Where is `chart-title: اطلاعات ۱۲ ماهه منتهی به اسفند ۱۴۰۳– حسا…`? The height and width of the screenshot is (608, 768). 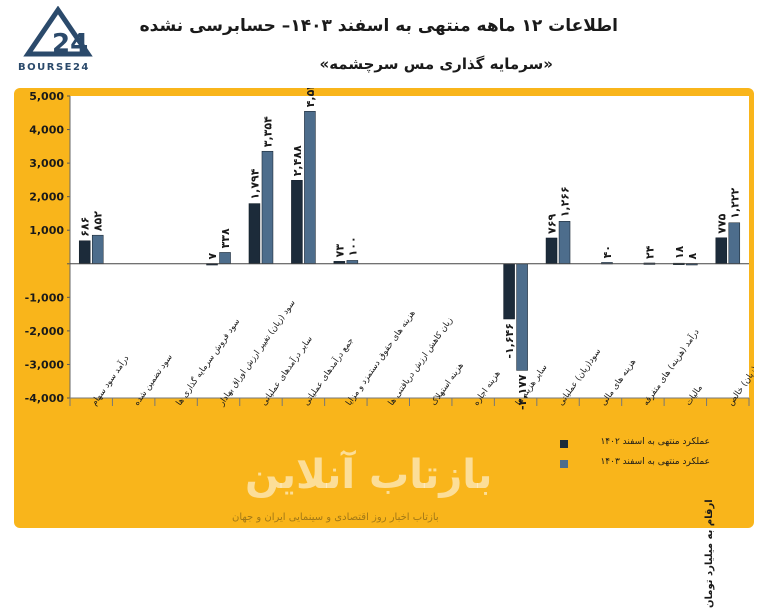
chart-title: اطلاعات ۱۲ ماهه منتهی به اسفند ۱۴۰۳– حسا… is located at coordinates (378, 26).